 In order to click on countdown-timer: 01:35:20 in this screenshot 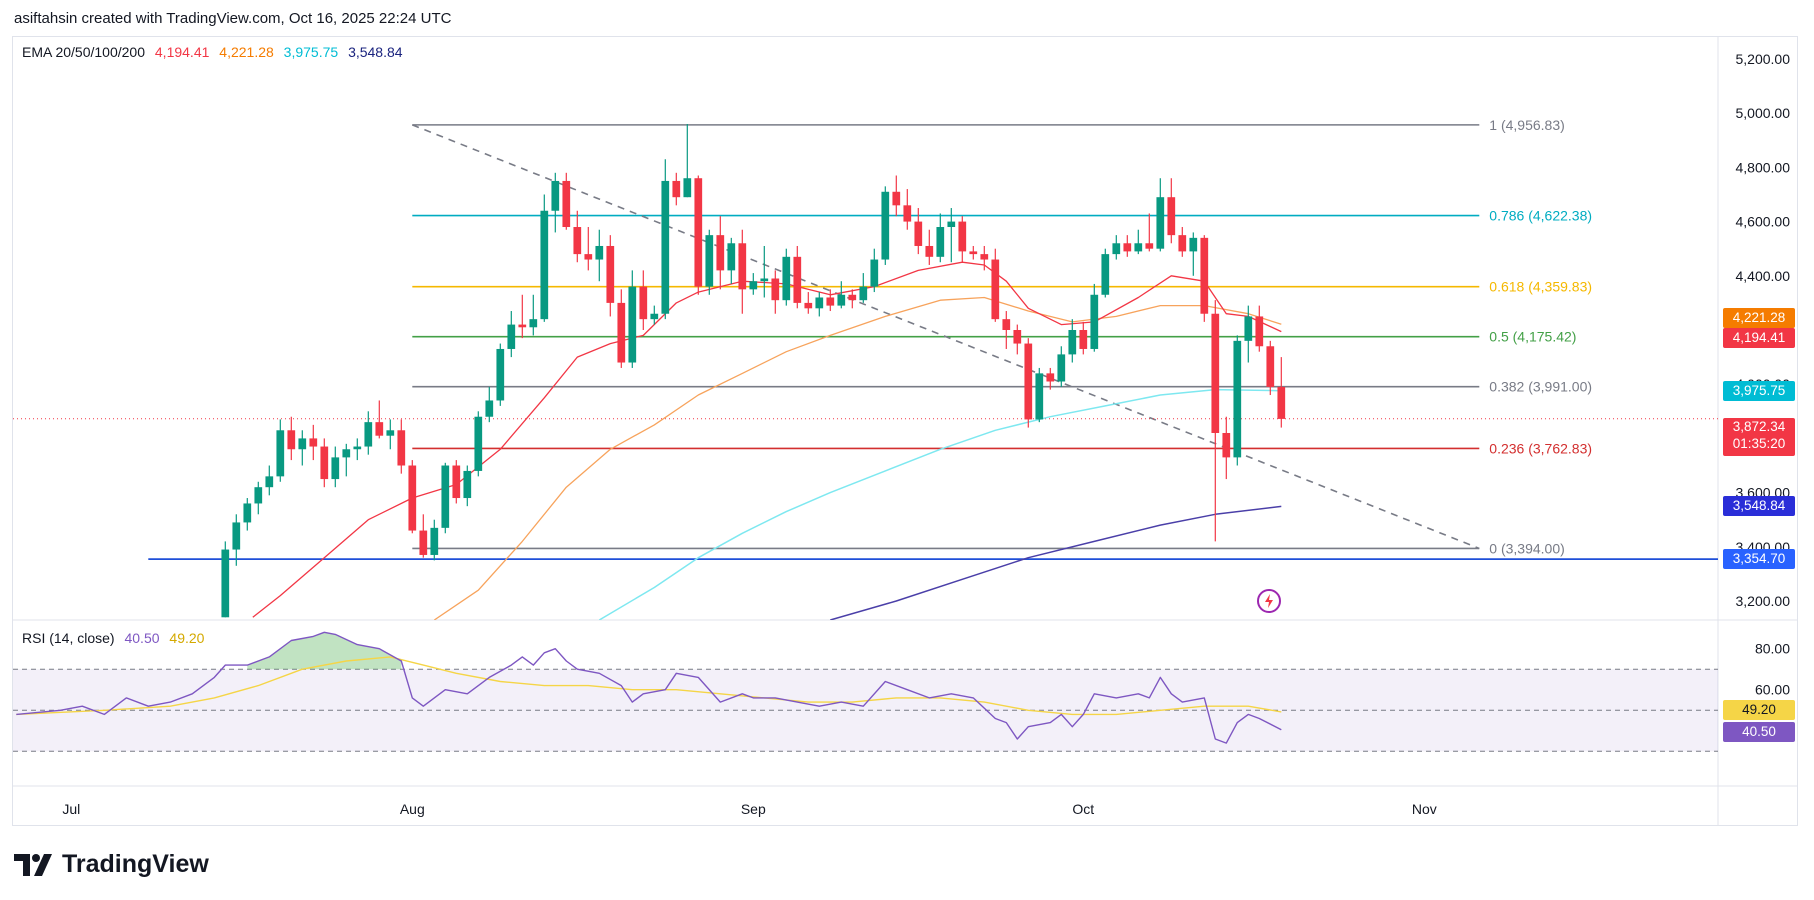, I will do `click(1759, 443)`.